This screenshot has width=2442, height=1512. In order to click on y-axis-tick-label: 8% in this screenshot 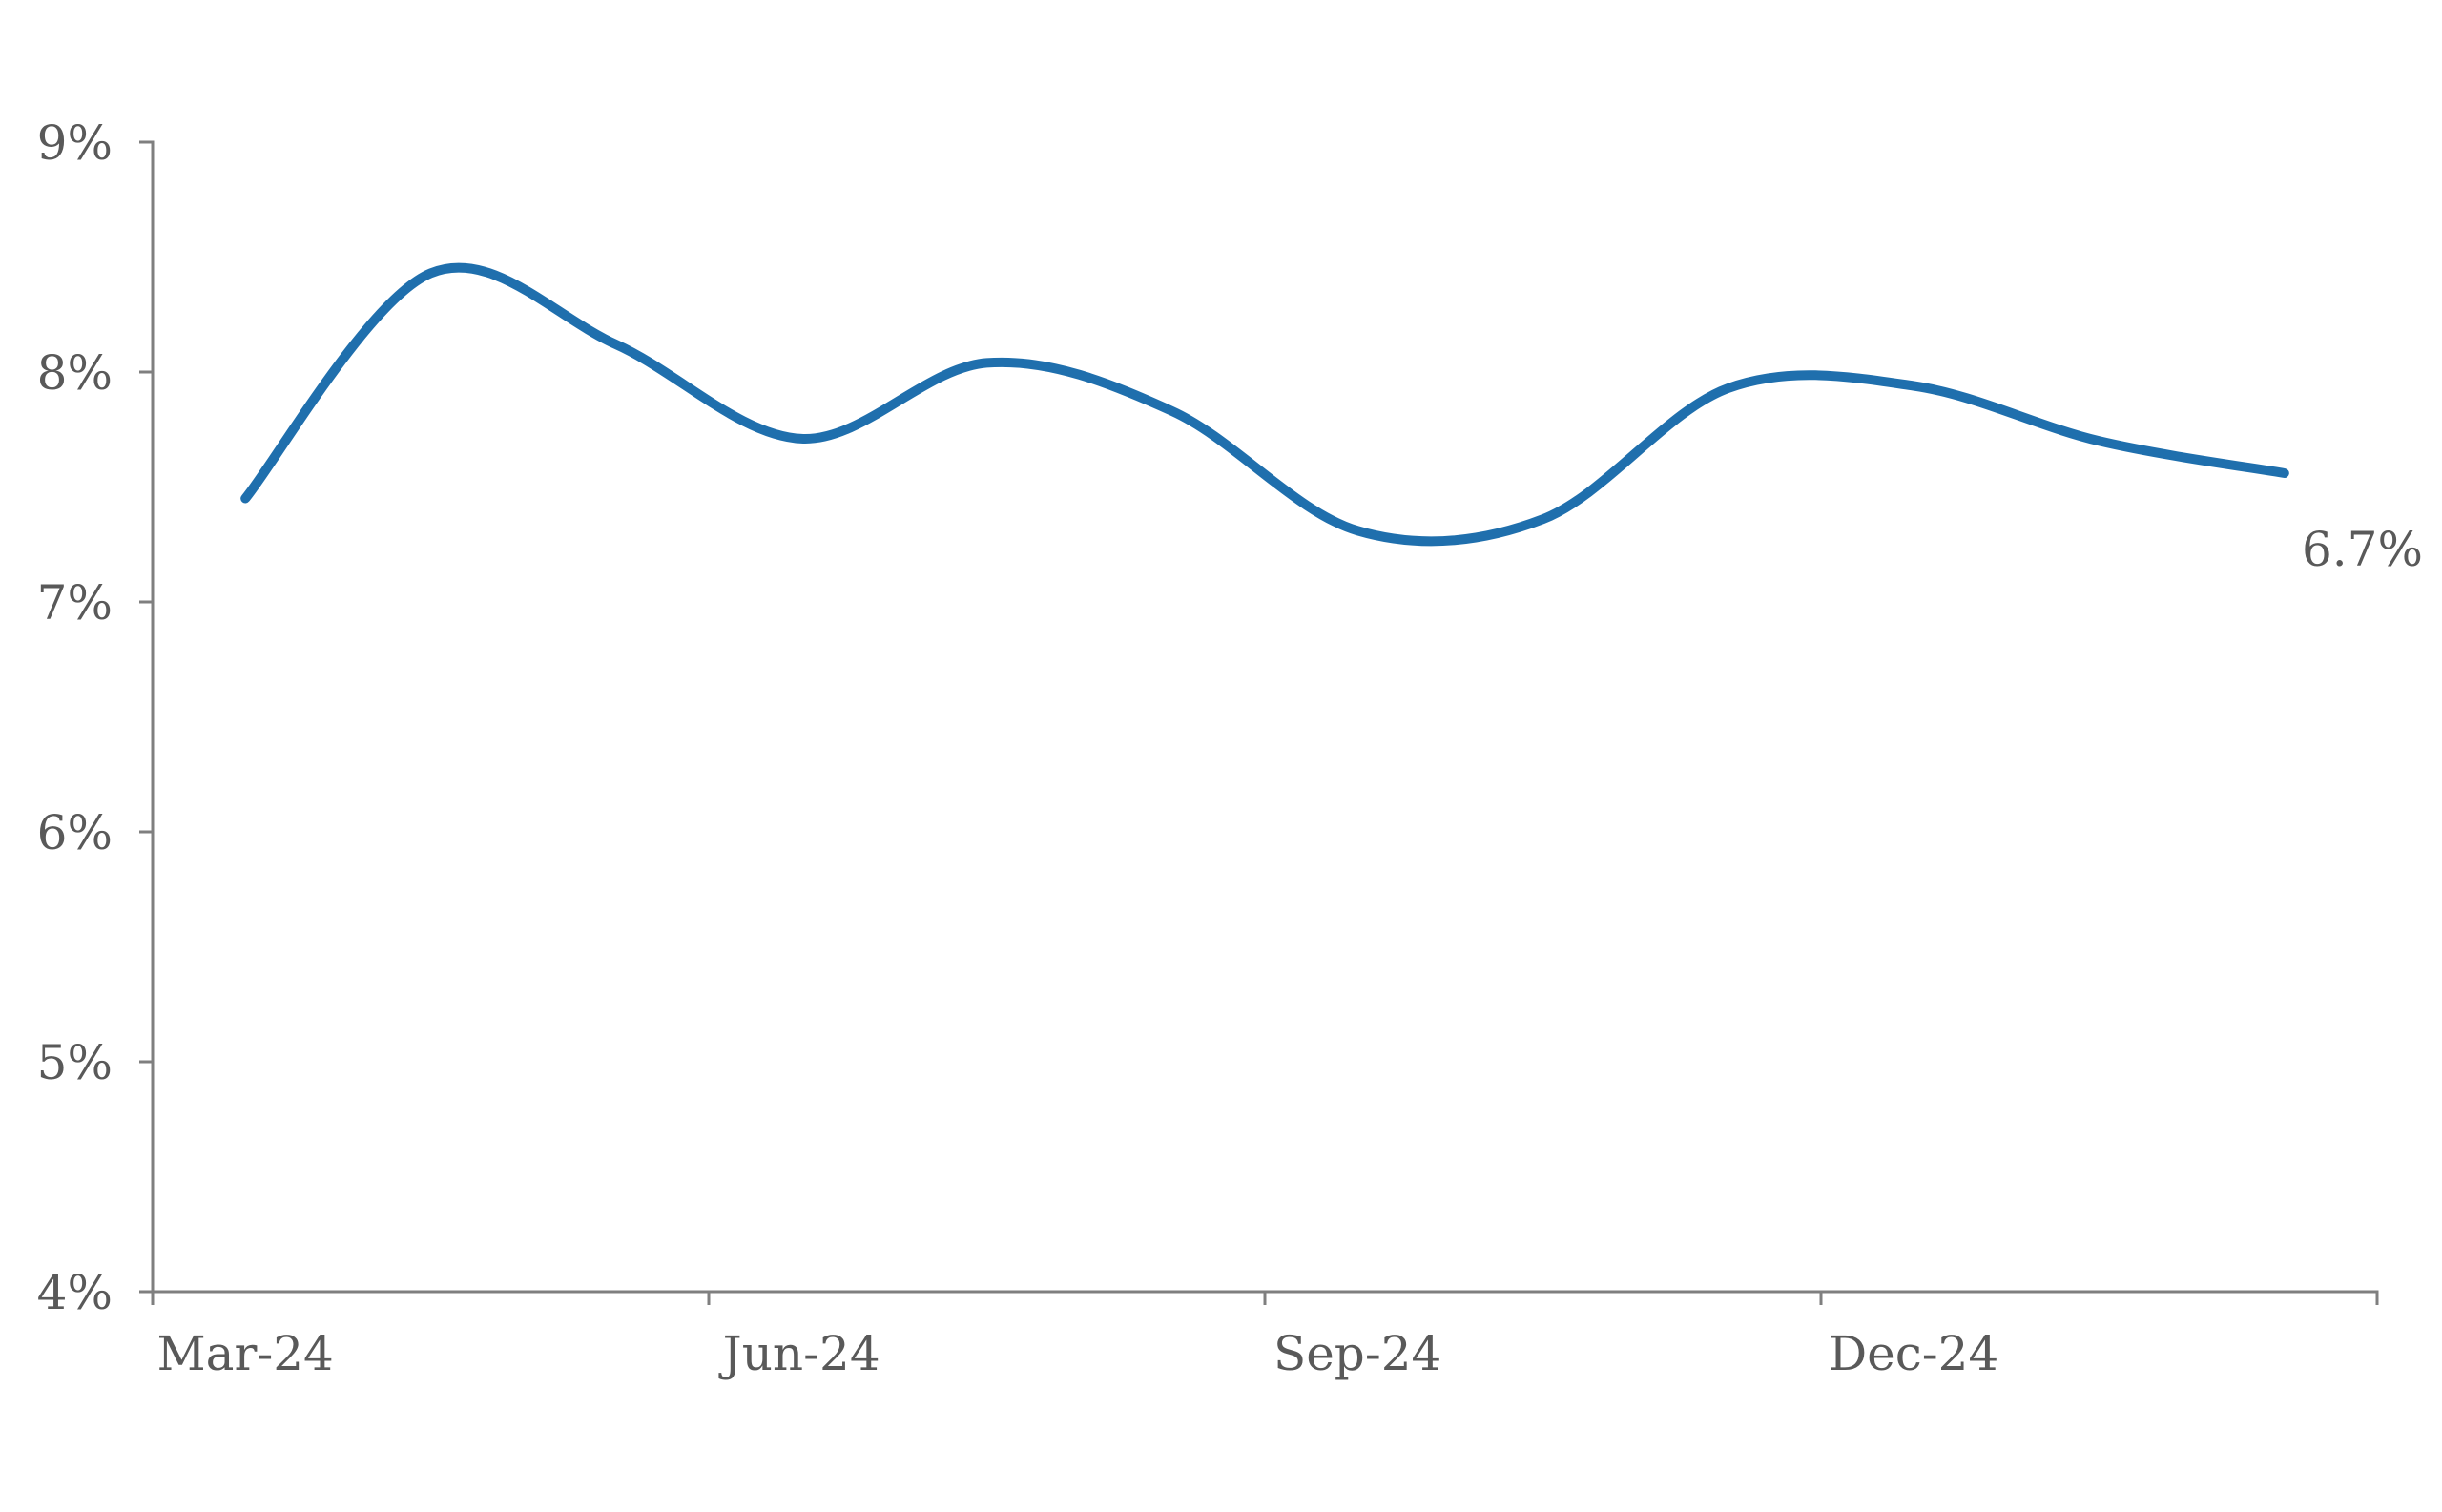, I will do `click(75, 373)`.